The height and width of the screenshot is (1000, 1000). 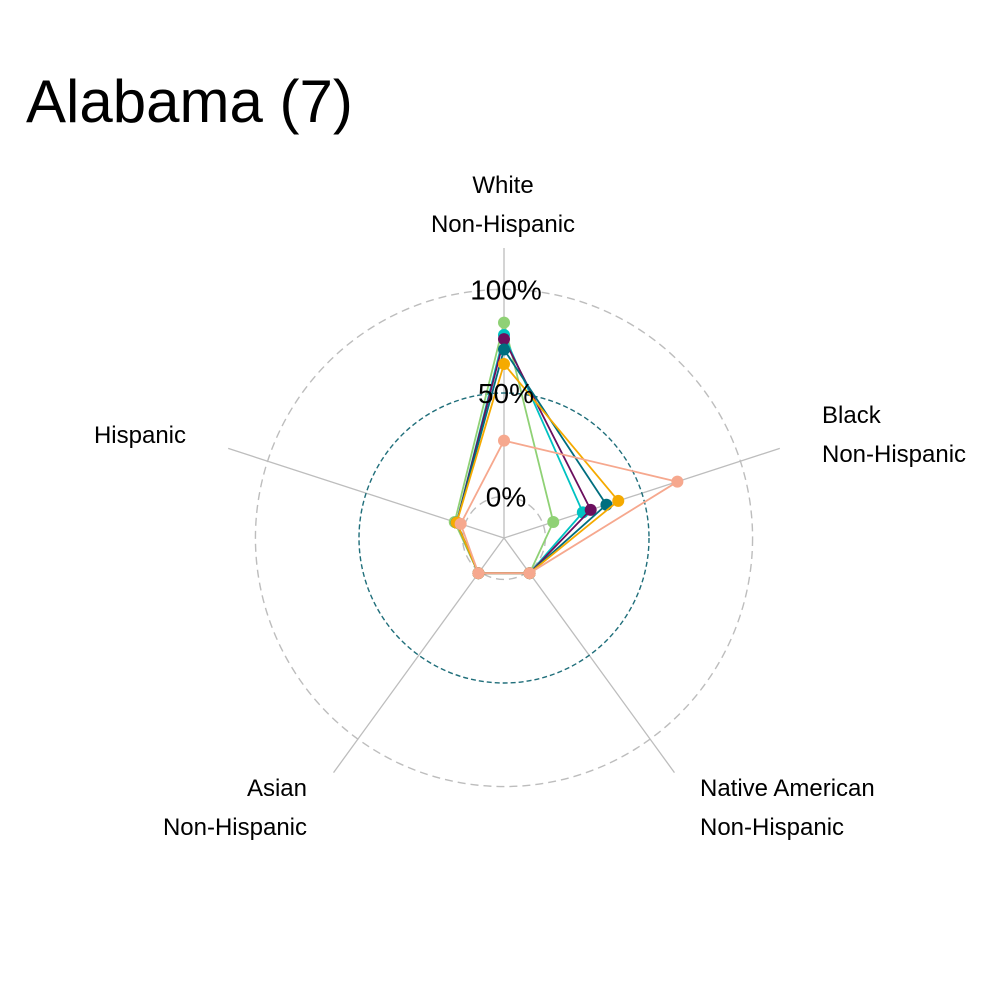 I want to click on chart-title: Alabama (7), so click(x=189, y=101).